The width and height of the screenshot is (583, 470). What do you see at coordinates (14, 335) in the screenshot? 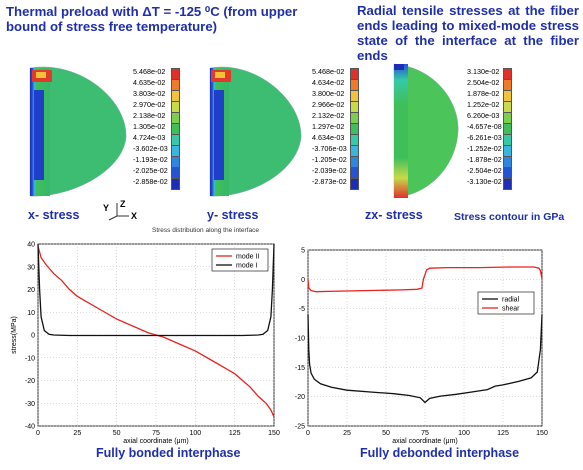
I see `y-axis-label: stress(MPa)` at bounding box center [14, 335].